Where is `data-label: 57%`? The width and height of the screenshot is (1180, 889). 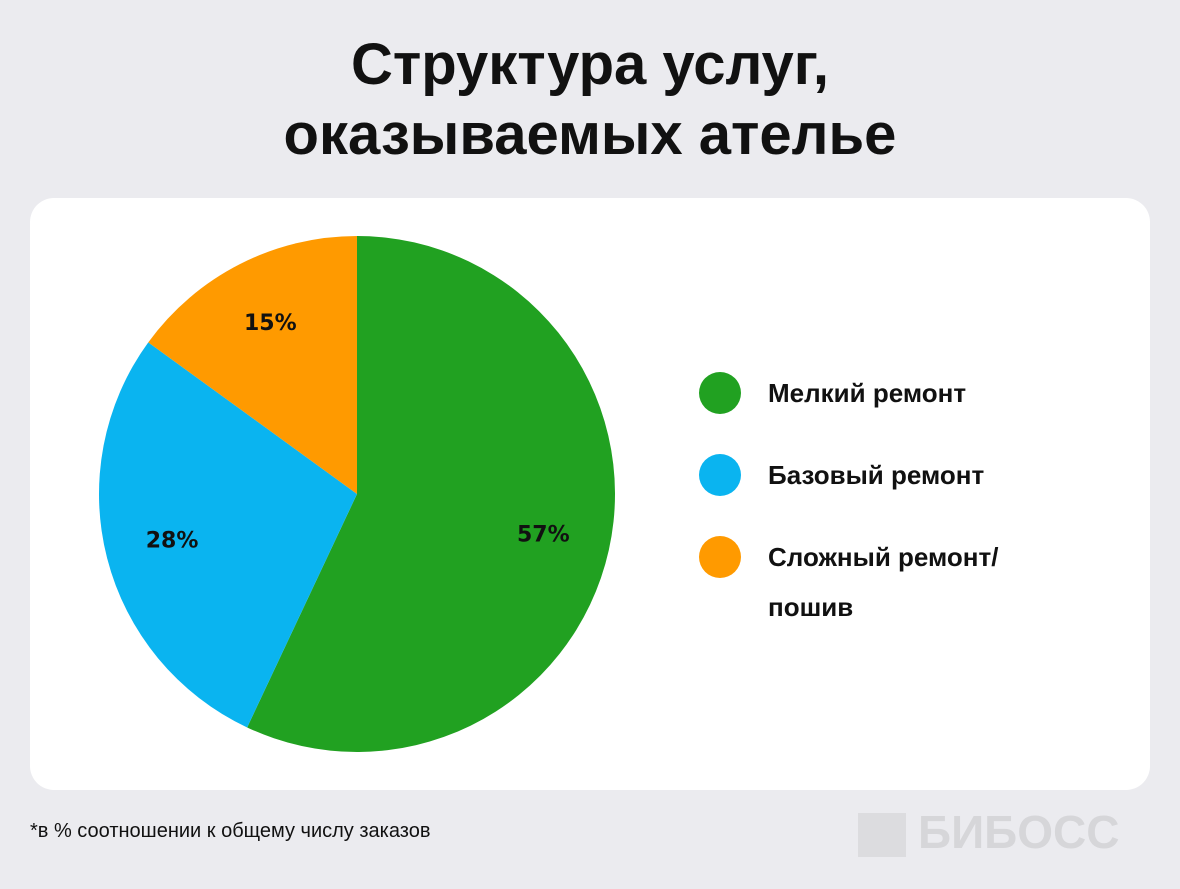 data-label: 57% is located at coordinates (543, 535).